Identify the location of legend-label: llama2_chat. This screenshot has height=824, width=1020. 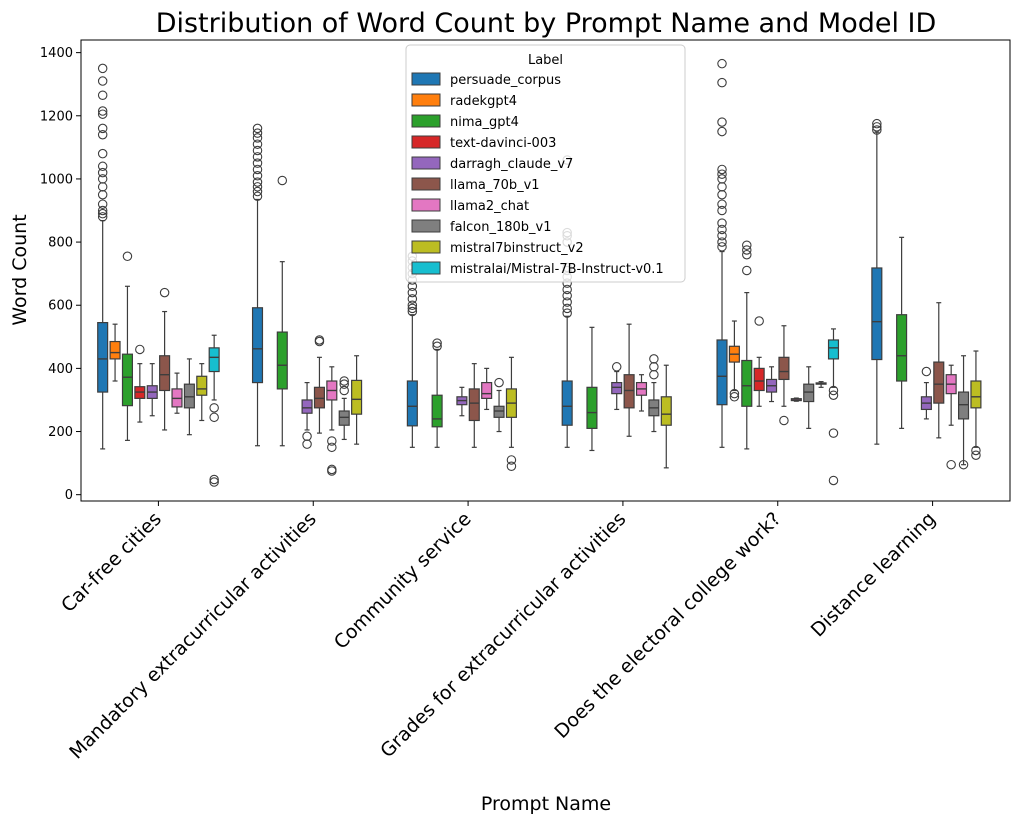
(489, 206).